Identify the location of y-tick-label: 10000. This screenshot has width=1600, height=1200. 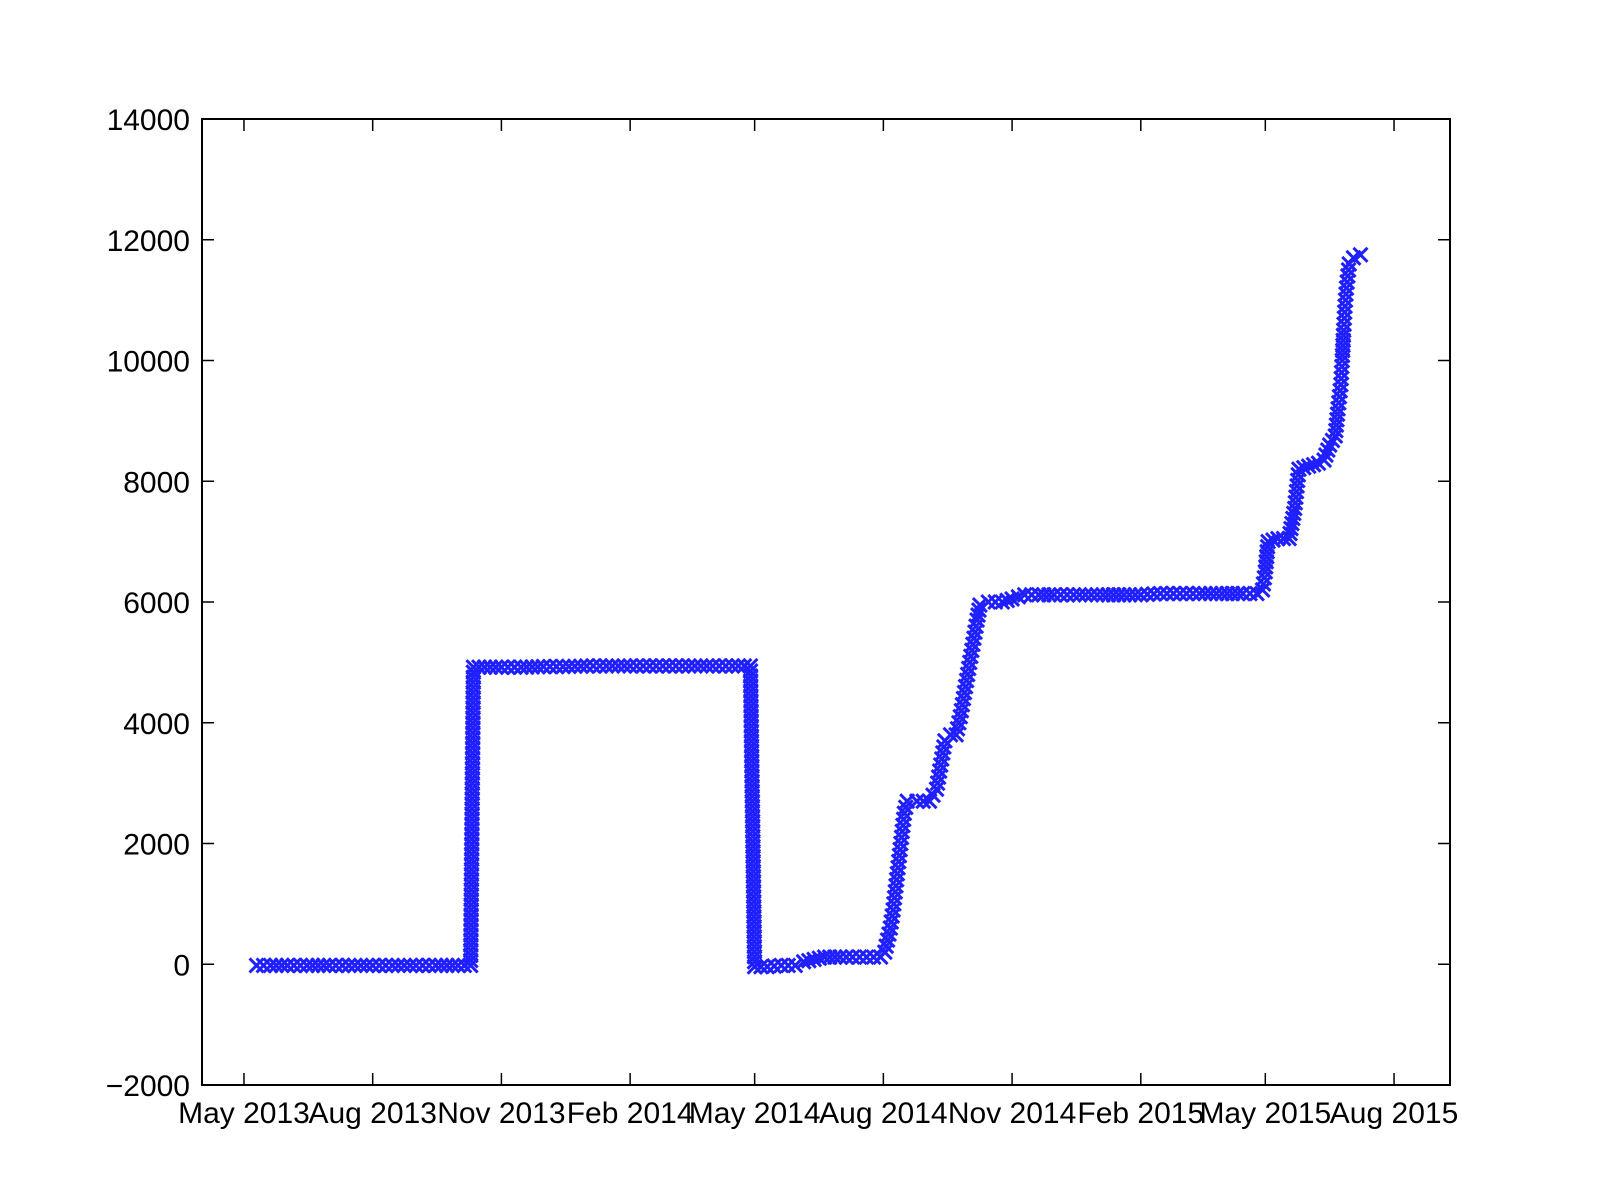
(148, 362).